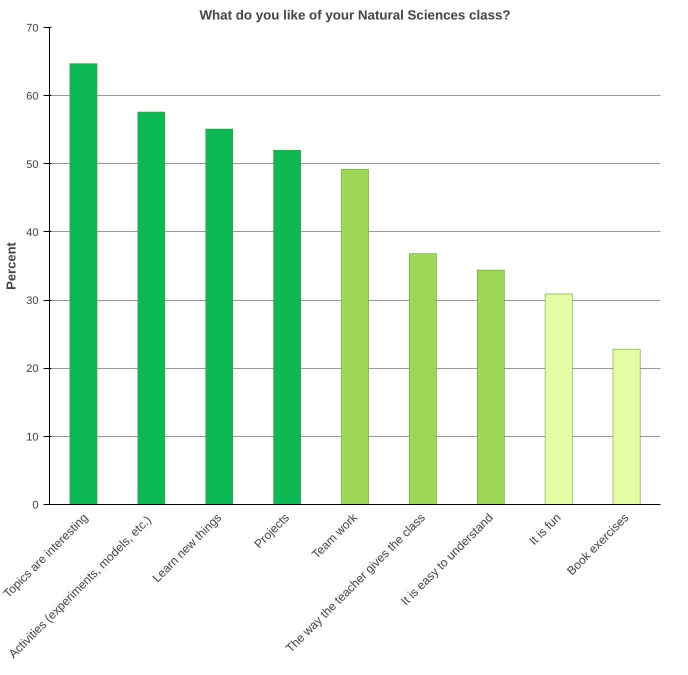 The width and height of the screenshot is (688, 675). I want to click on x-tick-label: It is fun, so click(545, 529).